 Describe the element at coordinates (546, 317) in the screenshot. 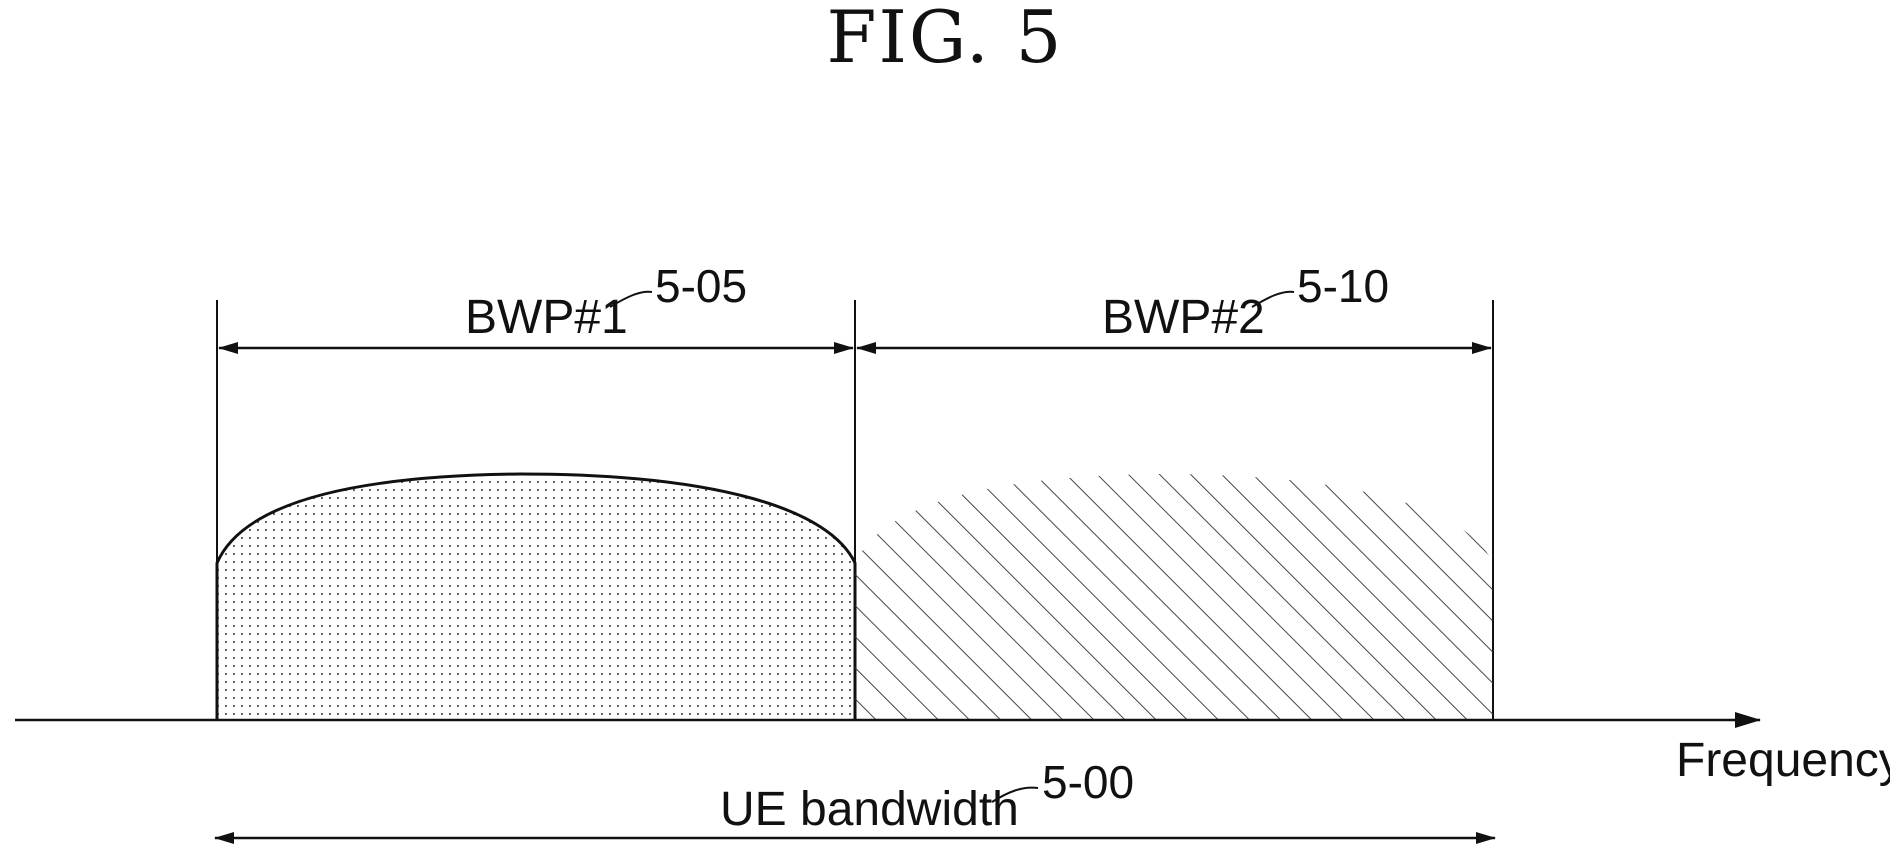

I see `bwp1-label: BWP#1` at that location.